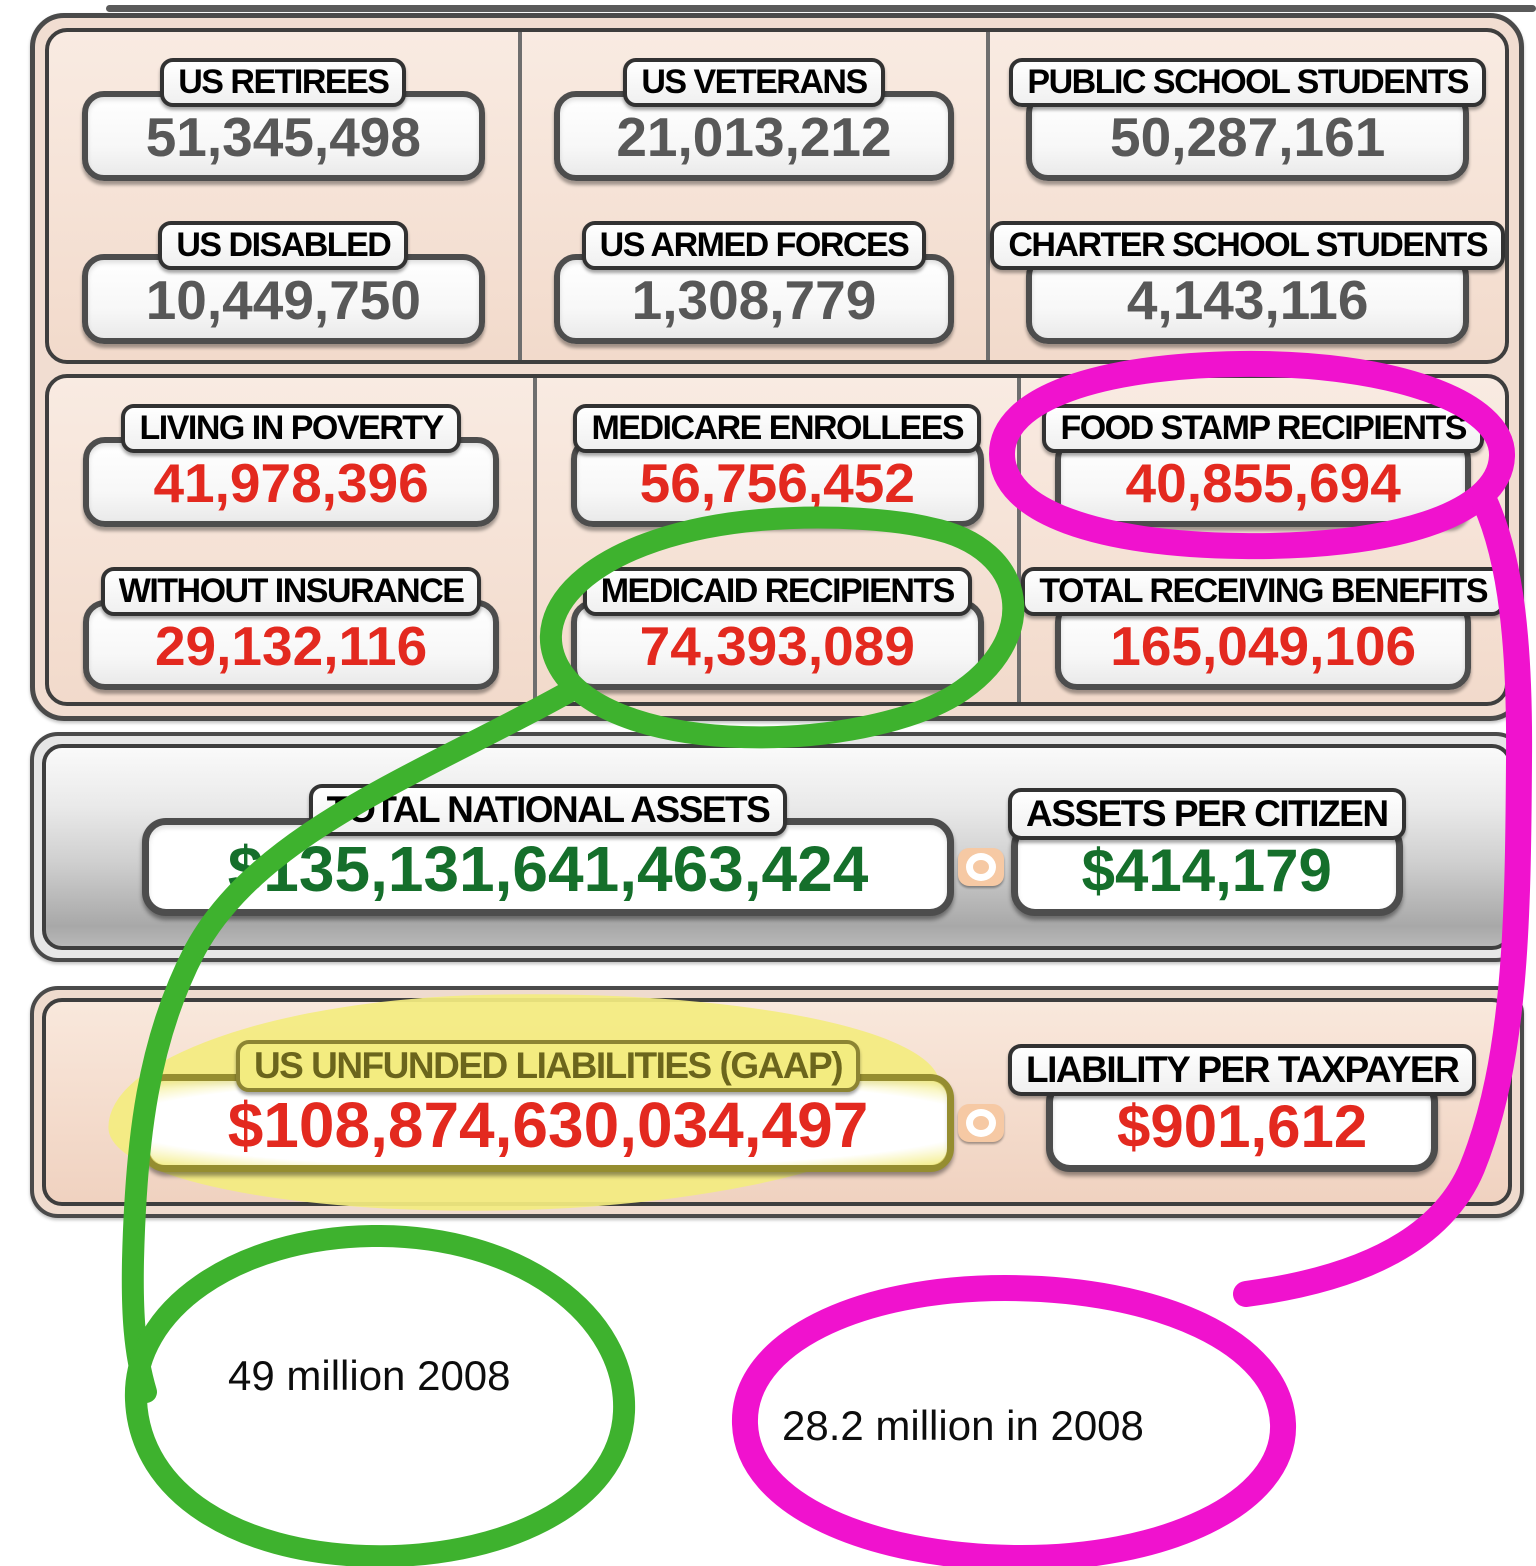  I want to click on stat-value-text: $108,874,630,034,497, so click(548, 1125).